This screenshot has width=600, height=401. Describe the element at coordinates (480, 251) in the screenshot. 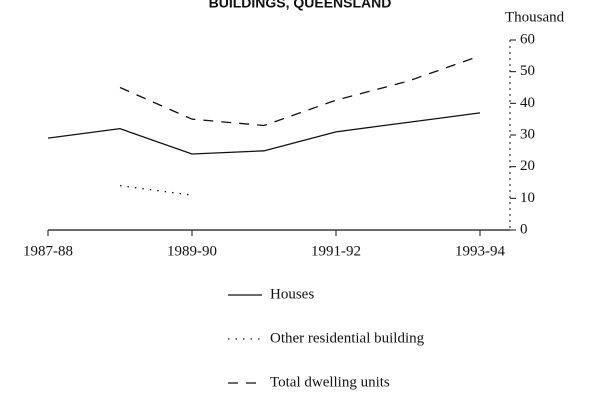

I see `x-tick-label: 1993-94` at that location.